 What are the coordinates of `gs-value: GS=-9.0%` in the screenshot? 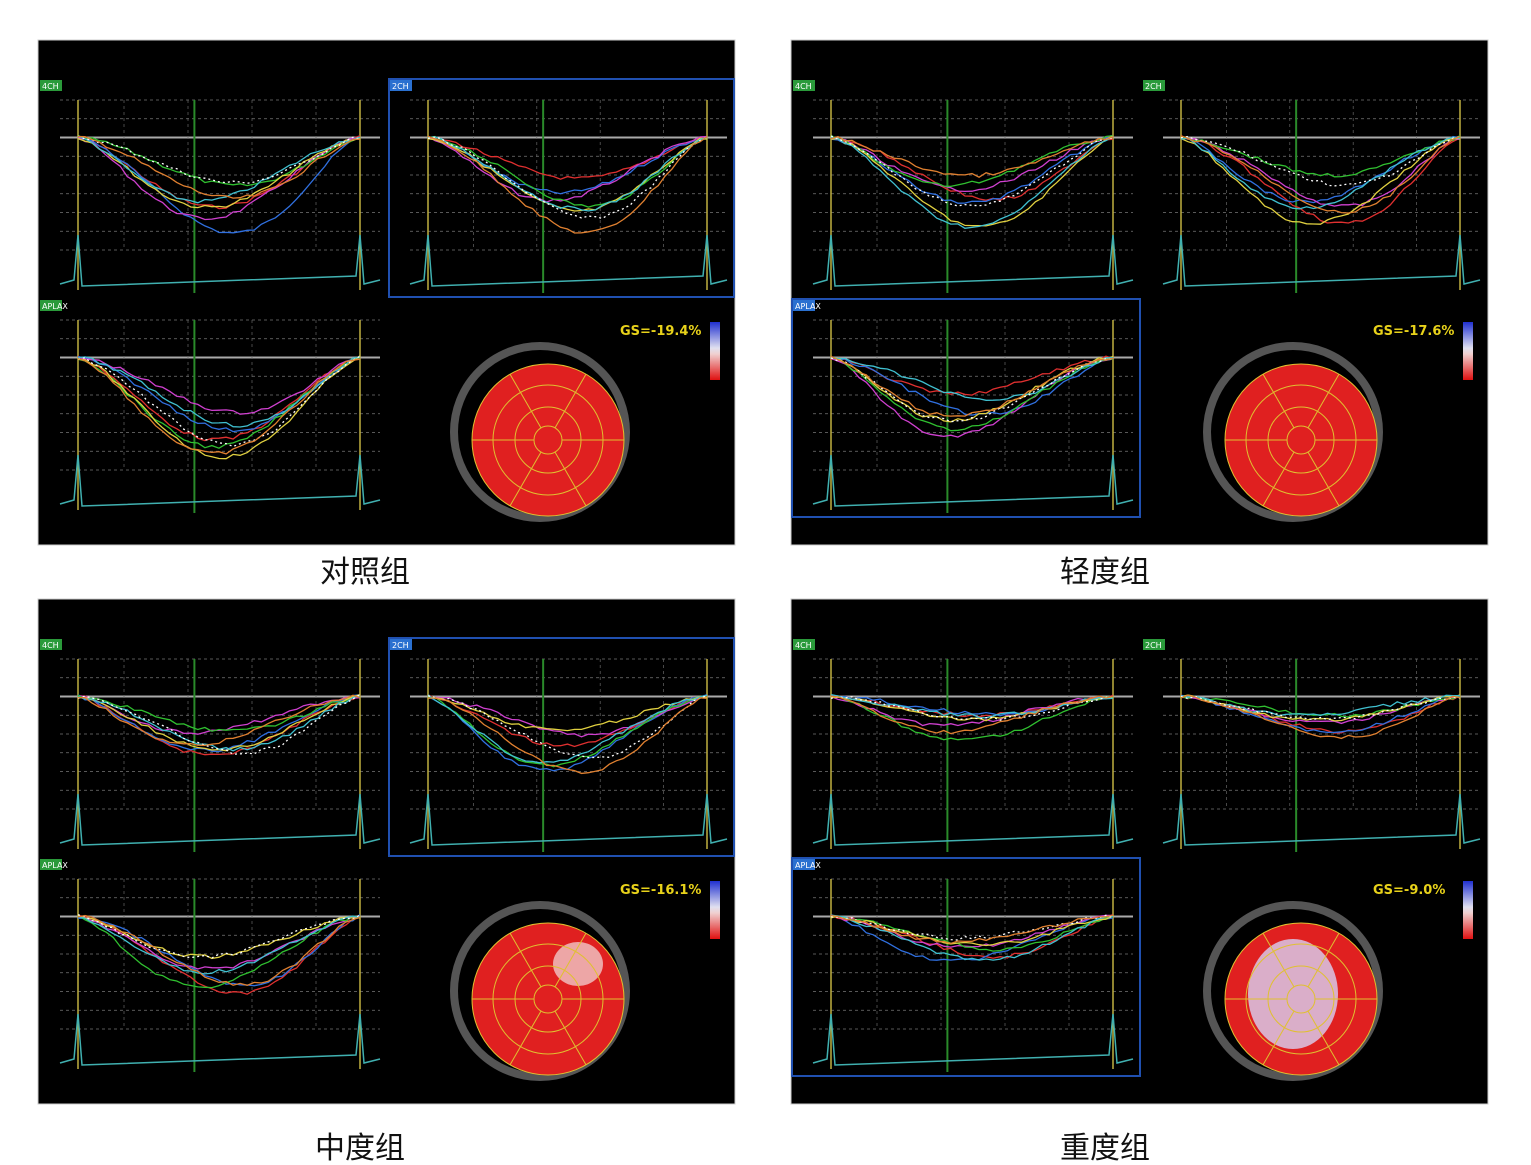 It's located at (1409, 890).